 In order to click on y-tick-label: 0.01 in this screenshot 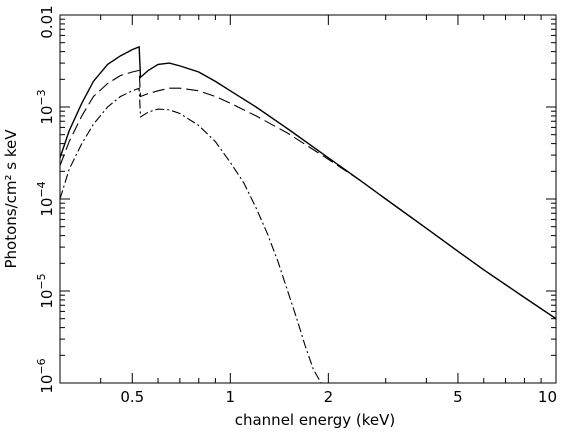, I will do `click(47, 21)`.